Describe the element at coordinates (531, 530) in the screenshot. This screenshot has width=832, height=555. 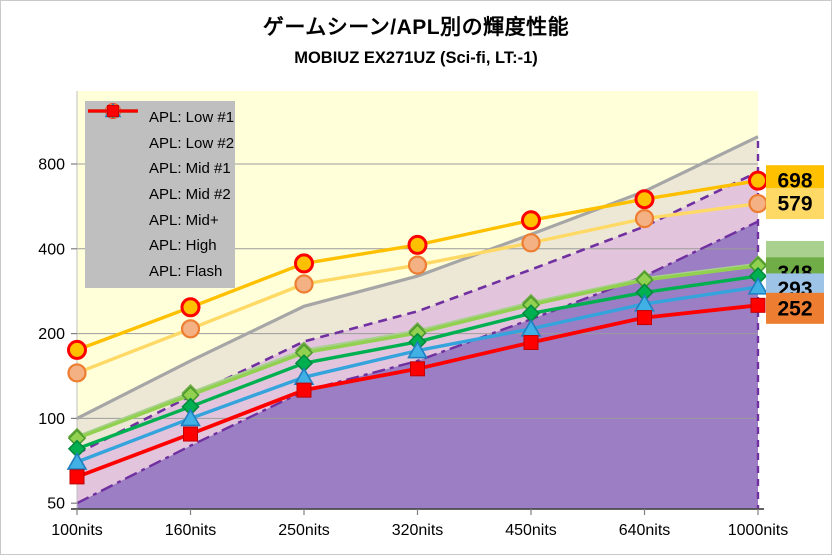
I see `x-axis-tick-label: 450nits` at that location.